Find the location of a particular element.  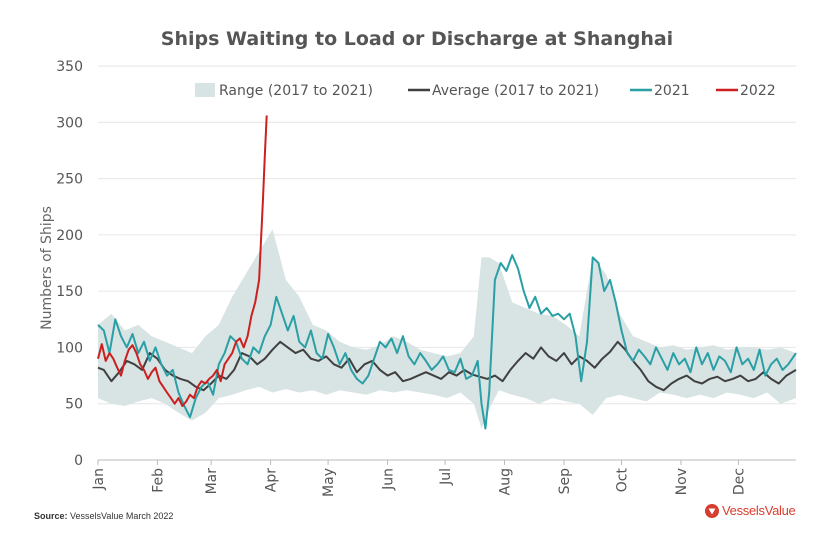

y-tick-label: 0 is located at coordinates (78, 461).